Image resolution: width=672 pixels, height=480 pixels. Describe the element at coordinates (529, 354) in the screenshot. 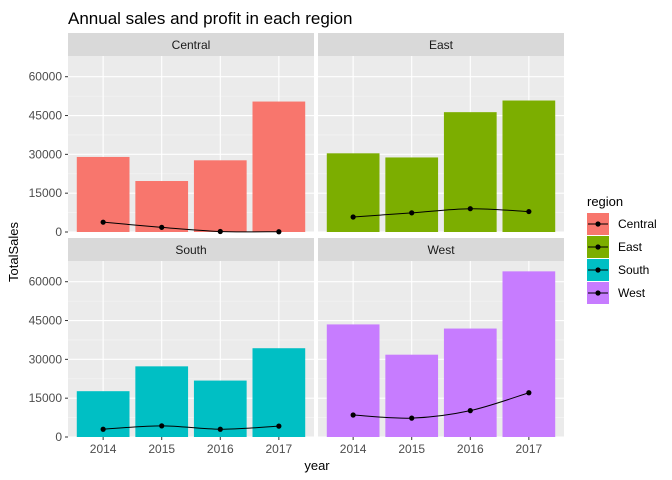

I see `bar-west-2017` at that location.